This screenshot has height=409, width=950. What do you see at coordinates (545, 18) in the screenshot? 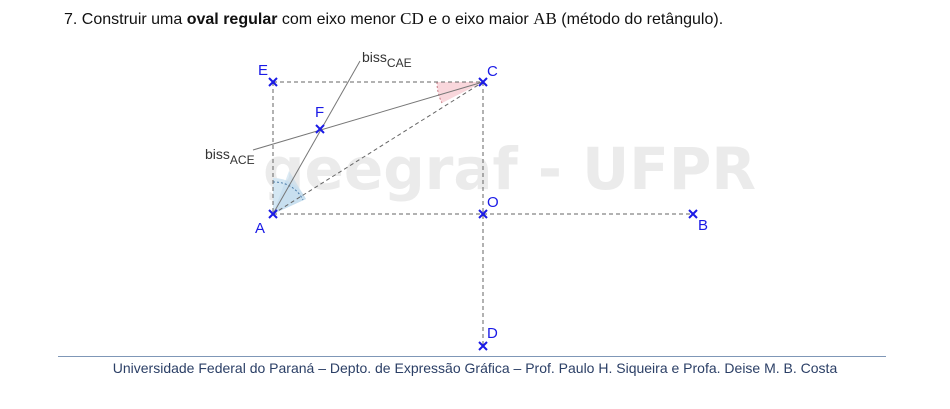
I see `major-axis-label: AB` at bounding box center [545, 18].